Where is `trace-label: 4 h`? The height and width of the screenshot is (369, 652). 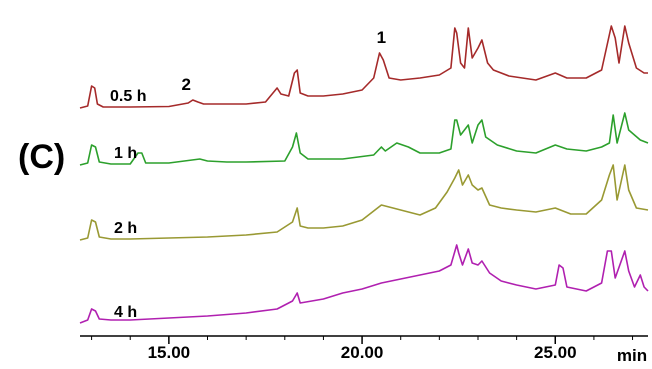
trace-label: 4 h is located at coordinates (125, 312).